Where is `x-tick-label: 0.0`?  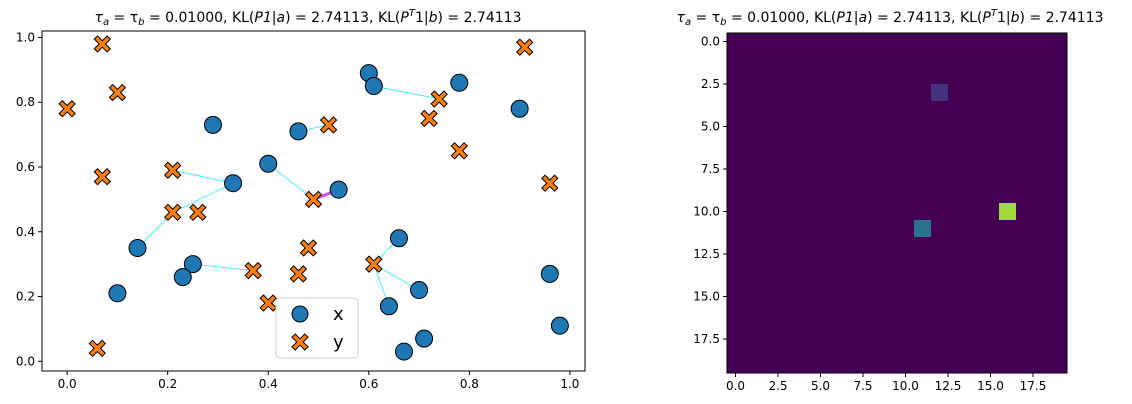 x-tick-label: 0.0 is located at coordinates (67, 384).